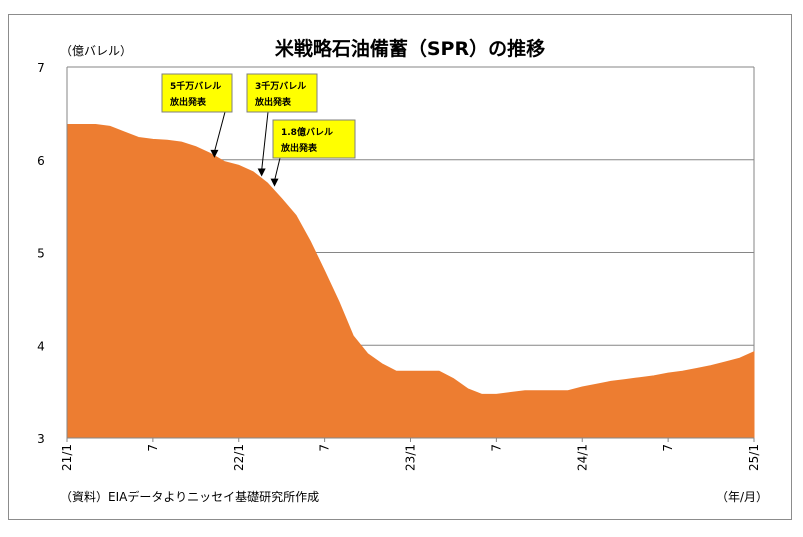 The width and height of the screenshot is (803, 537). I want to click on y-axis-label: （億バレル）, so click(96, 51).